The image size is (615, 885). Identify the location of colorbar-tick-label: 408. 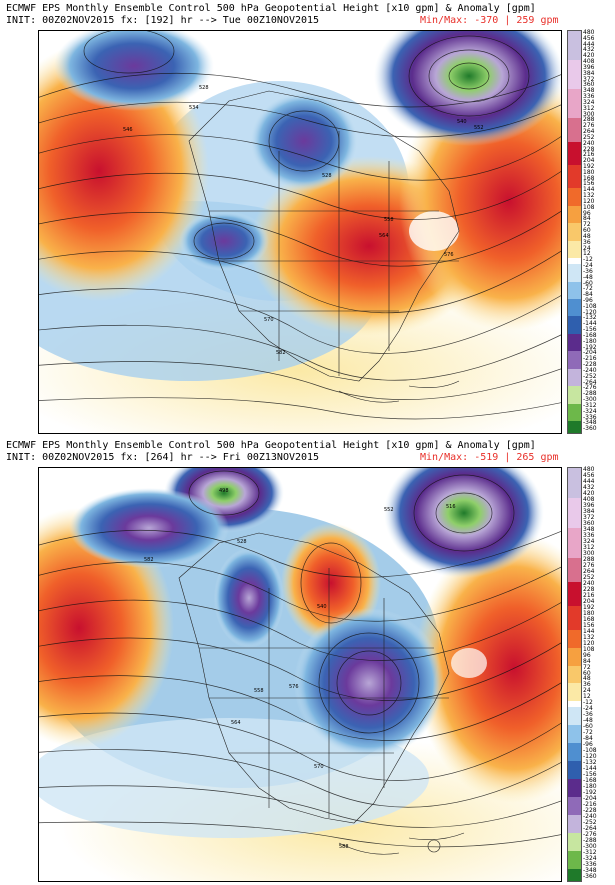
(589, 62).